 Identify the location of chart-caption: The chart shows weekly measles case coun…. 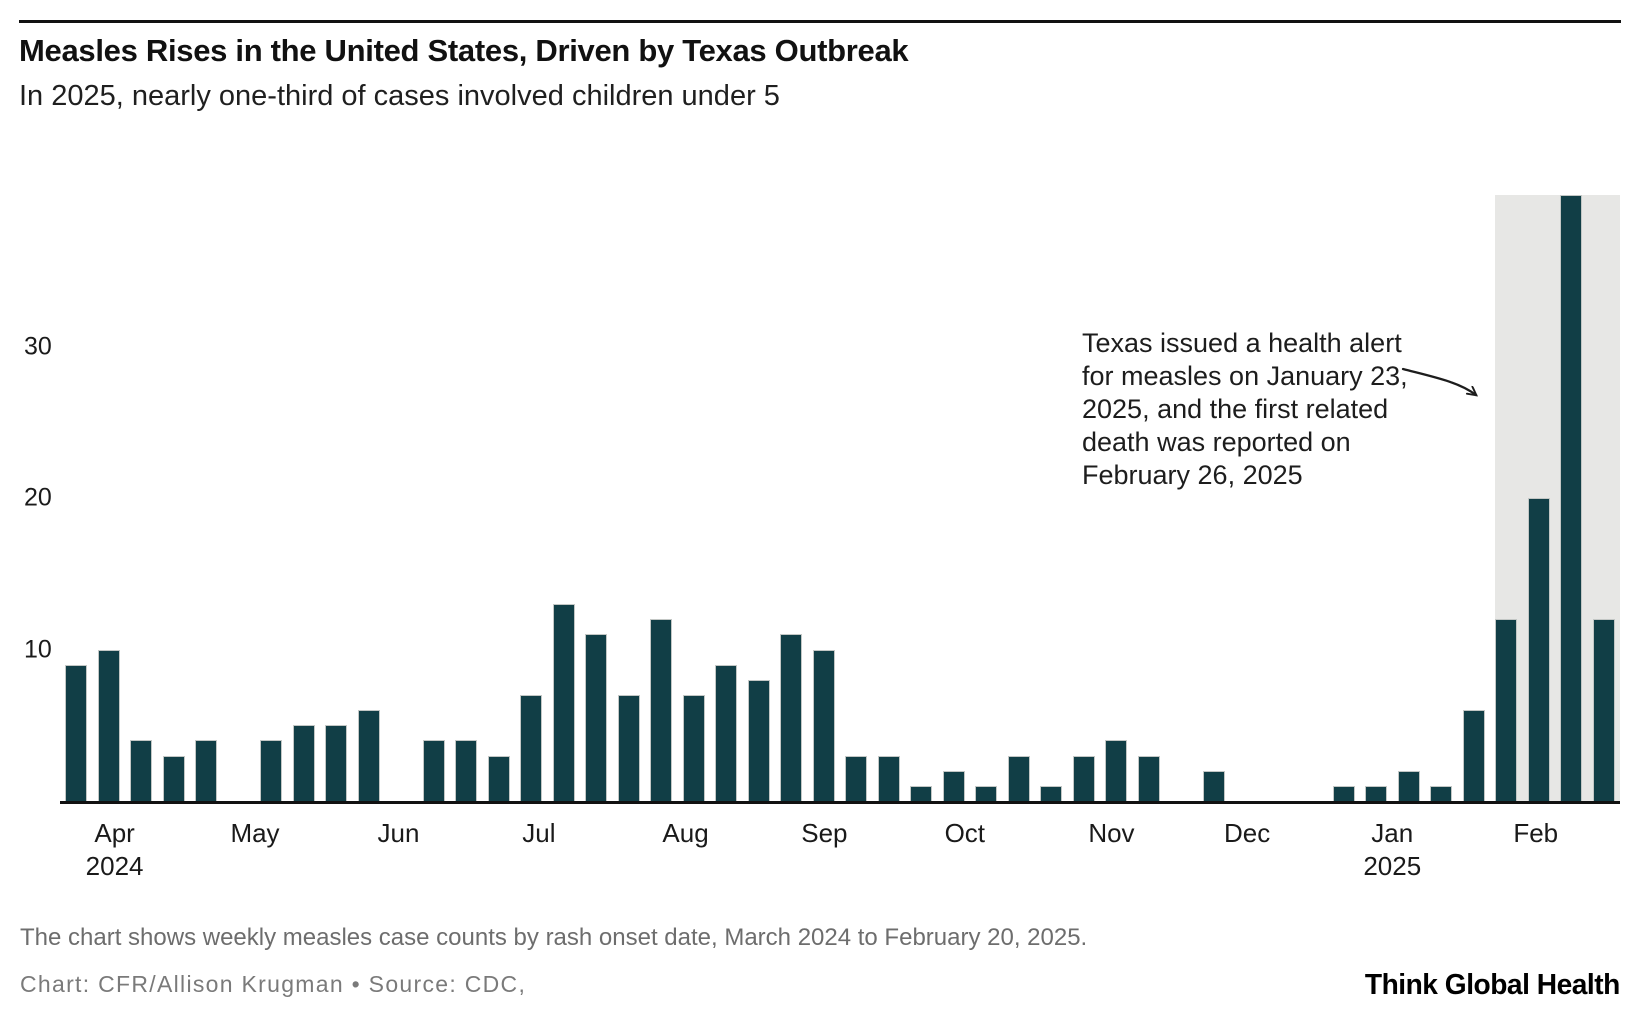
(554, 937).